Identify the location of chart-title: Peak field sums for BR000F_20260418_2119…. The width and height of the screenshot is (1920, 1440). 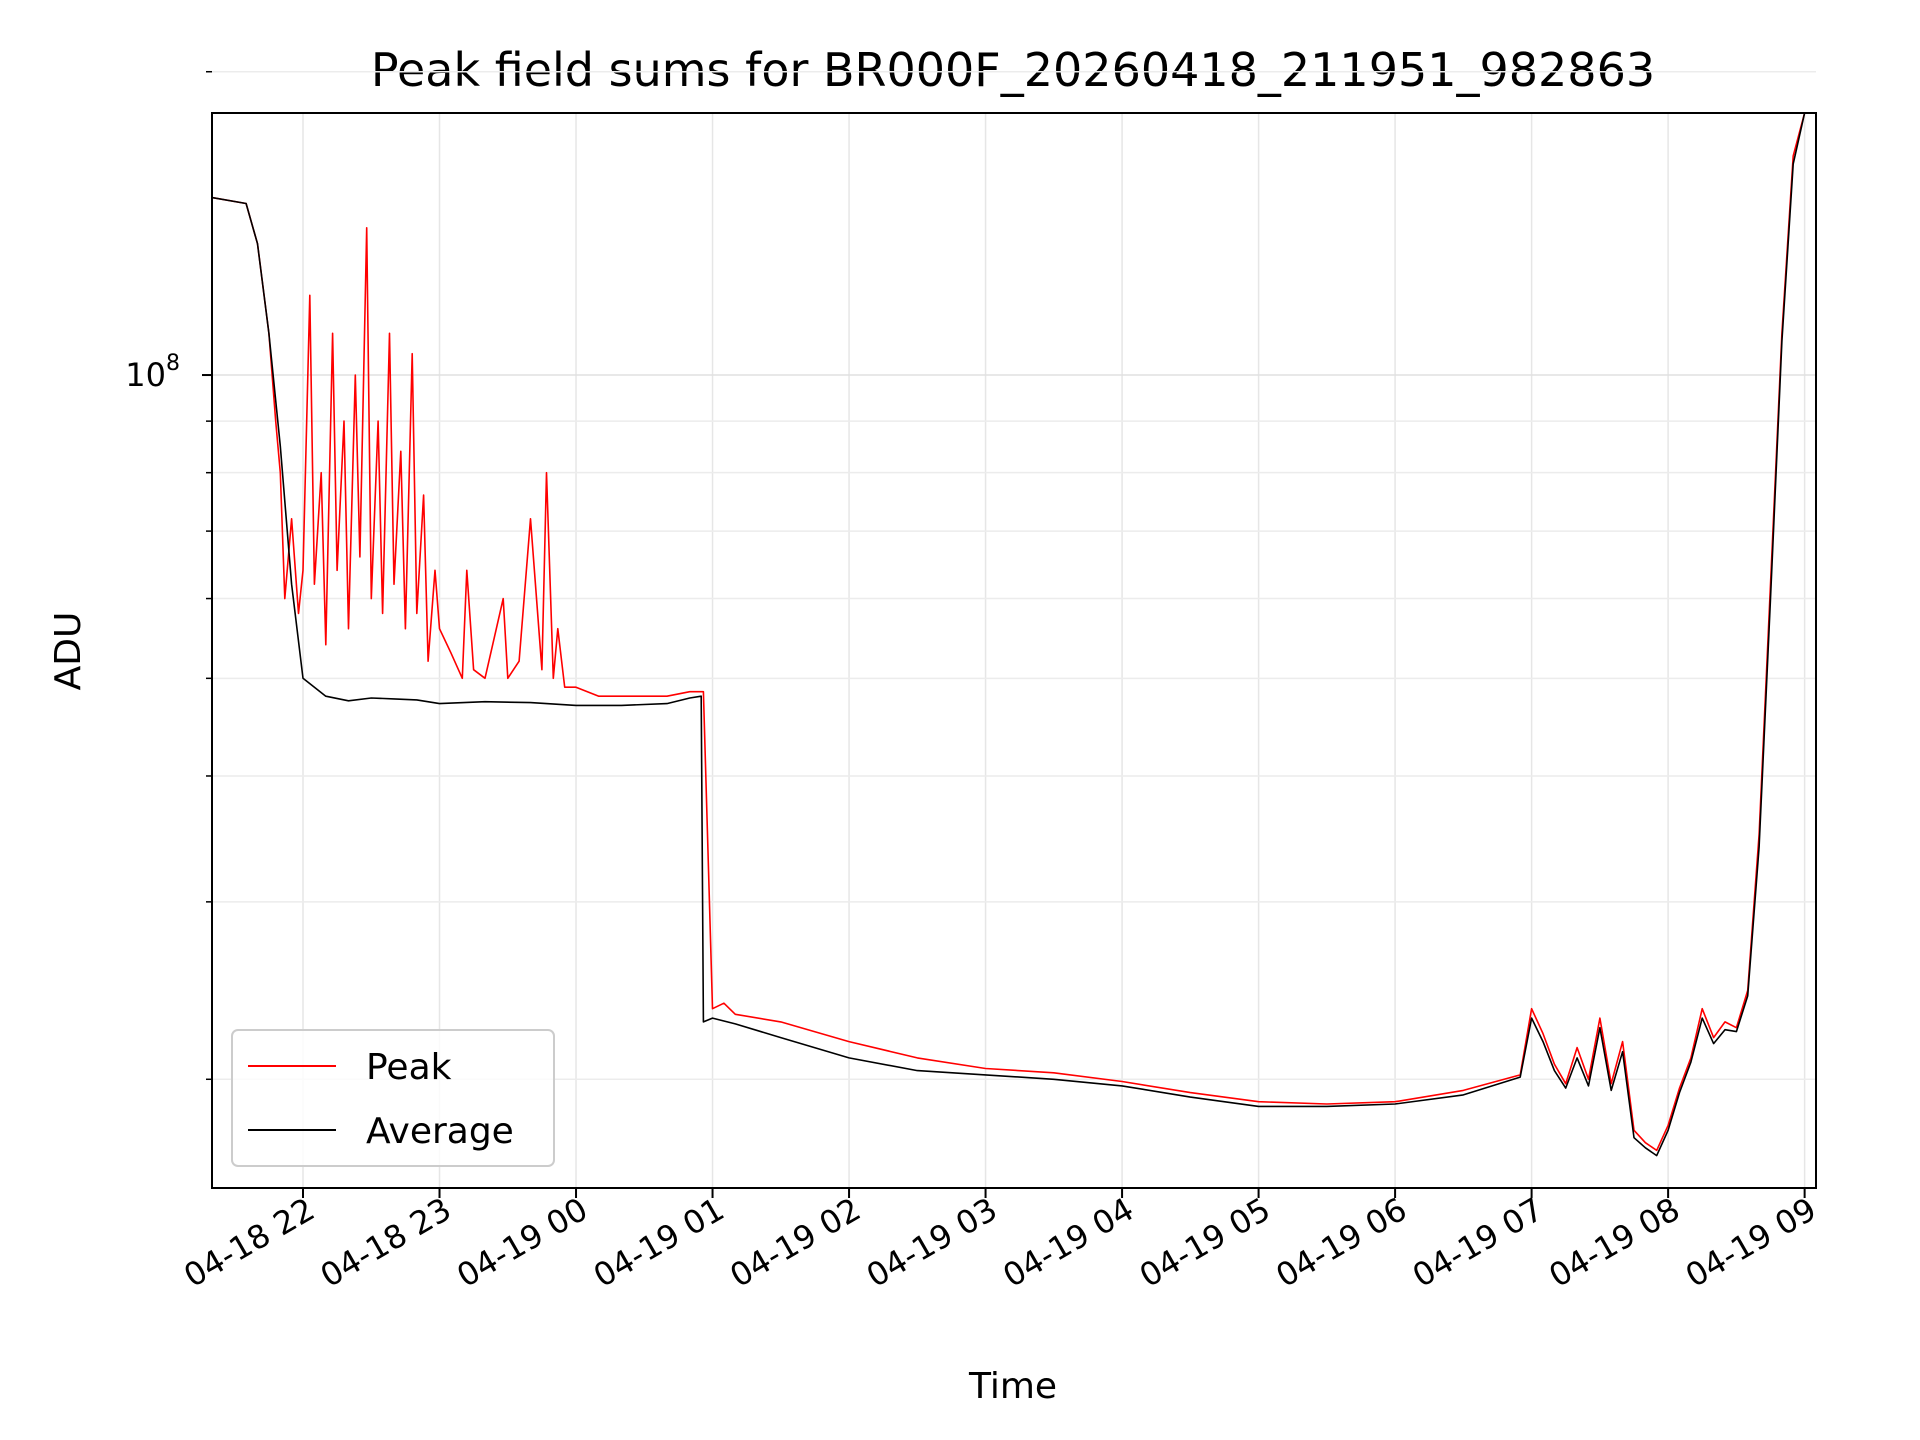
(1013, 70).